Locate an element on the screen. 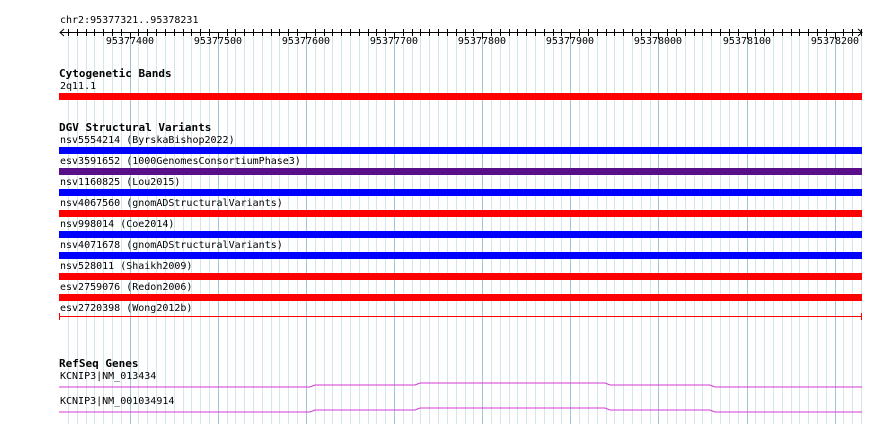 Image resolution: width=890 pixels, height=424 pixels. variant-label: esv3591652 (1000GenomesConsortiumPhase3) is located at coordinates (180, 161).